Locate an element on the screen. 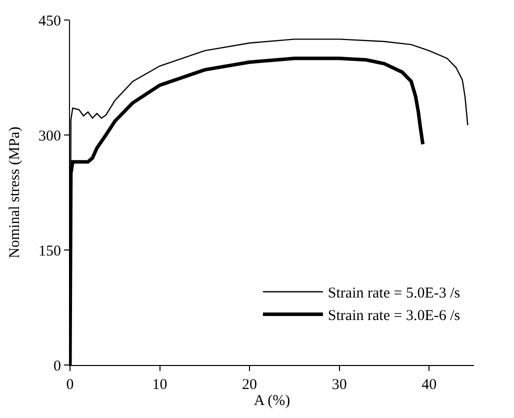  x-tick-label: 10 is located at coordinates (160, 385).